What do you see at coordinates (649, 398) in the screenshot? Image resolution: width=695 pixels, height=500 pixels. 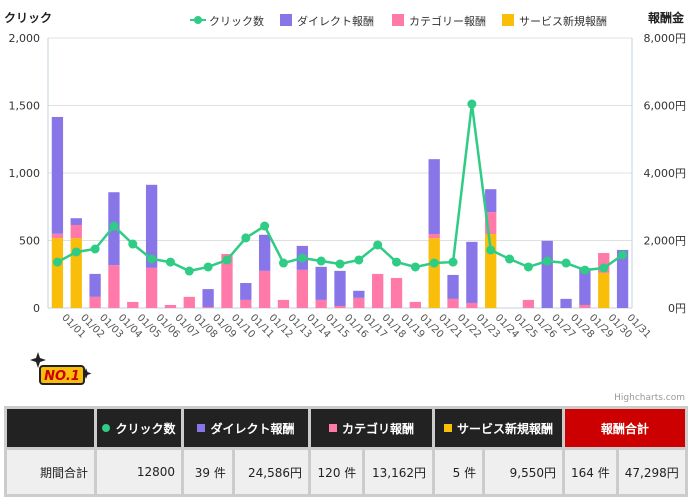 I see `highcharts-credit: Highcharts.com` at bounding box center [649, 398].